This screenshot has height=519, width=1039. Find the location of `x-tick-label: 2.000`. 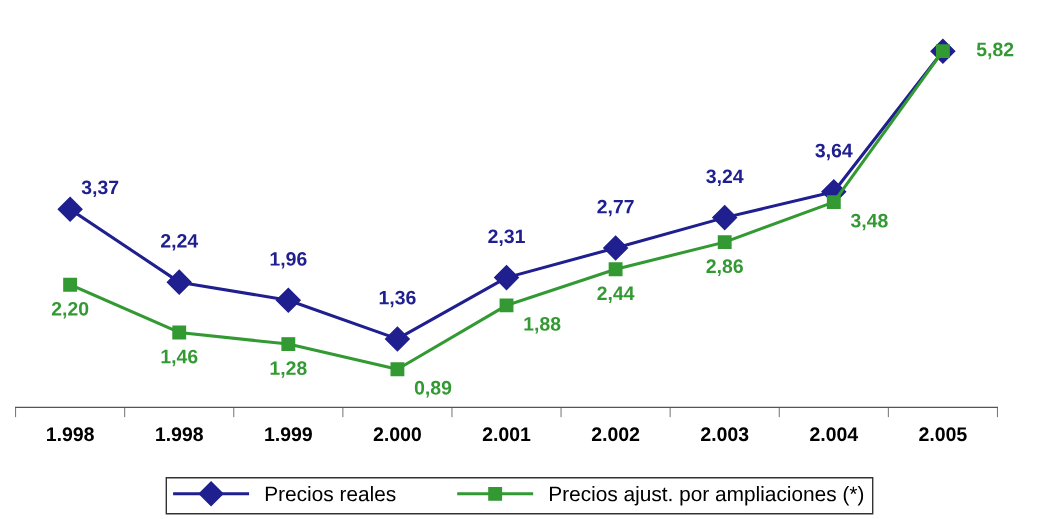

x-tick-label: 2.000 is located at coordinates (397, 434).